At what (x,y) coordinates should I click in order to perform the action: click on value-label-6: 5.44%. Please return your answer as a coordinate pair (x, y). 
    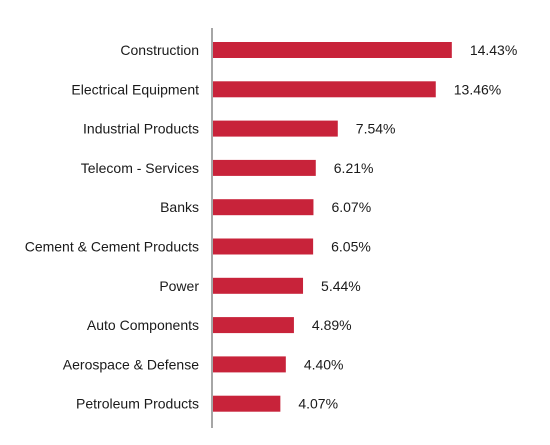
    Looking at the image, I should click on (341, 286).